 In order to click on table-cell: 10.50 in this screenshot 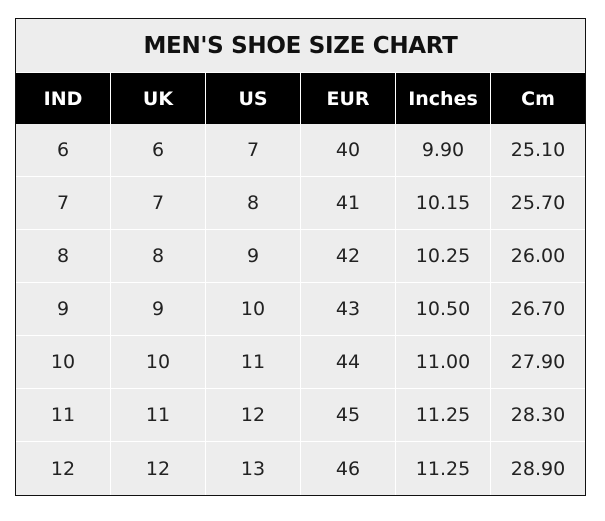, I will do `click(443, 309)`.